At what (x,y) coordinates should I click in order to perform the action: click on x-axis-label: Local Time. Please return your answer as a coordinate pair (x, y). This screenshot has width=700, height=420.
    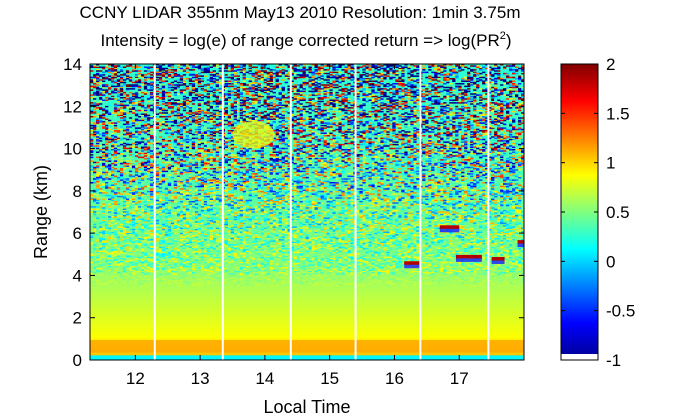
    Looking at the image, I should click on (306, 407).